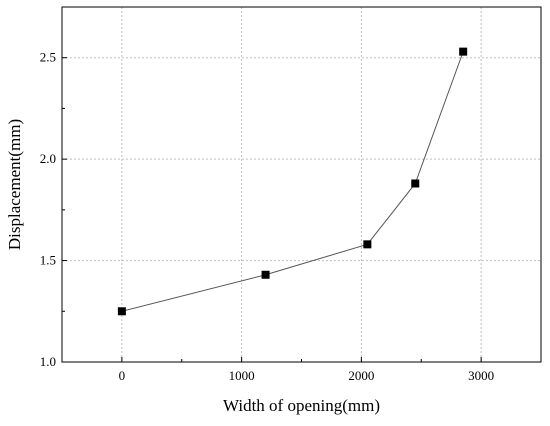 The image size is (550, 426). I want to click on y-tick-label: 2.5, so click(48, 57).